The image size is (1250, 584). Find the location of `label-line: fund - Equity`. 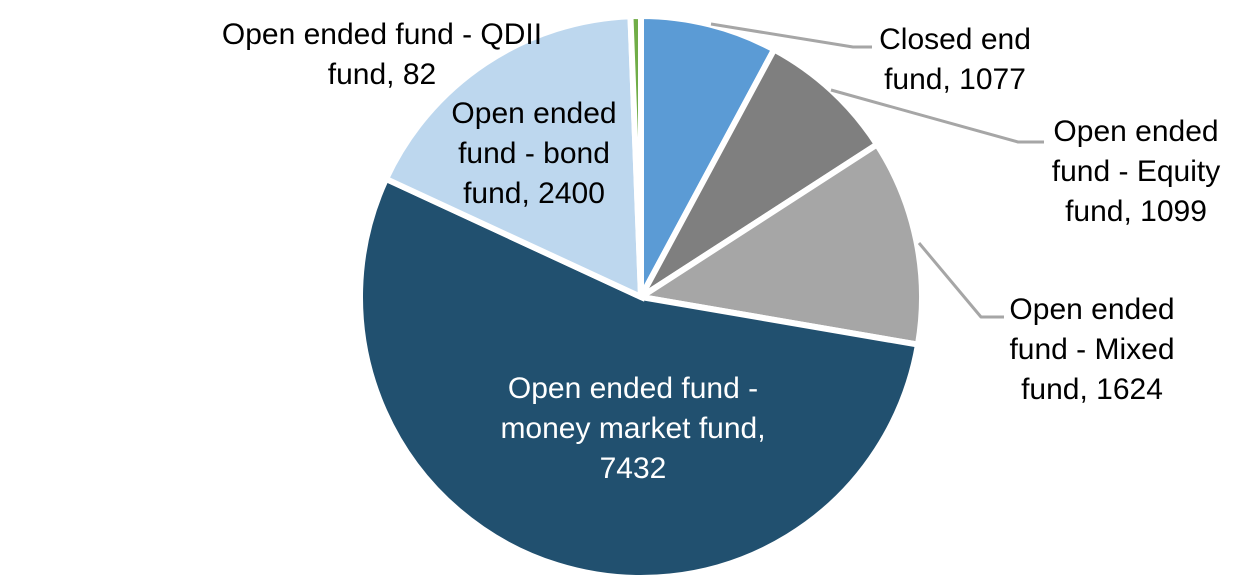

label-line: fund - Equity is located at coordinates (1136, 171).